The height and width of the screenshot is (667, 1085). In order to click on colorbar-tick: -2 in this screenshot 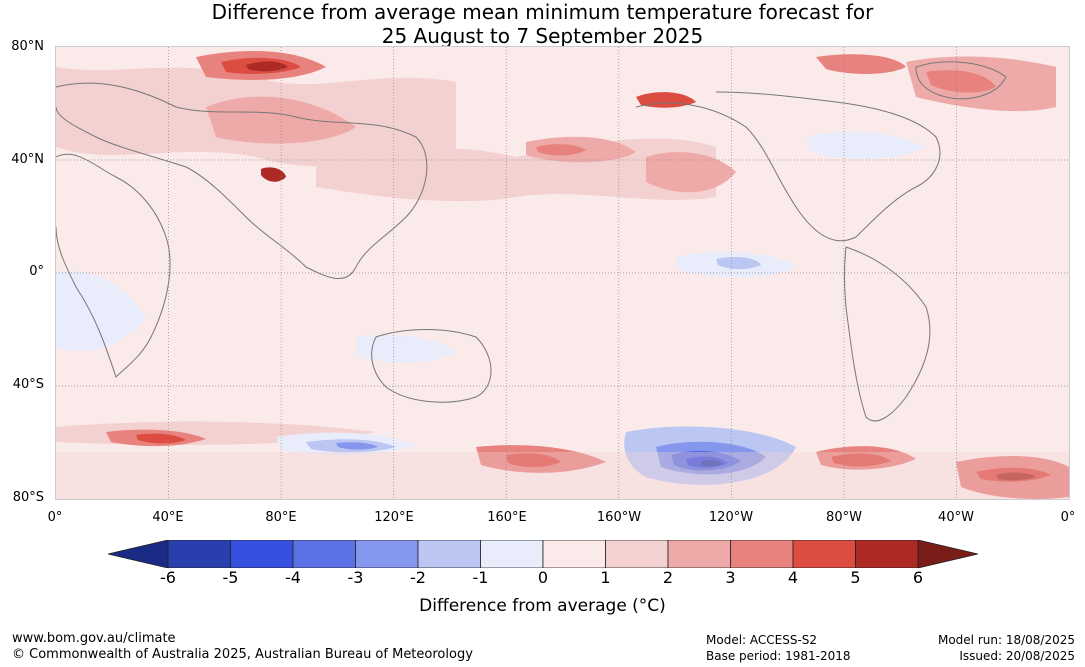, I will do `click(418, 577)`.